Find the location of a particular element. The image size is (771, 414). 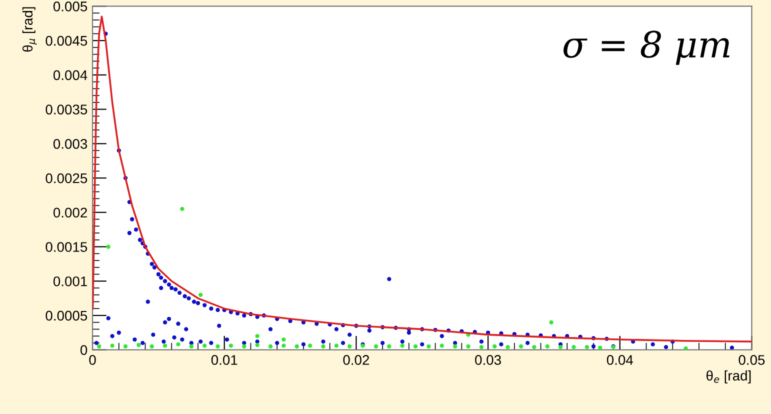

y-tick-label: 0 is located at coordinates (84, 350).